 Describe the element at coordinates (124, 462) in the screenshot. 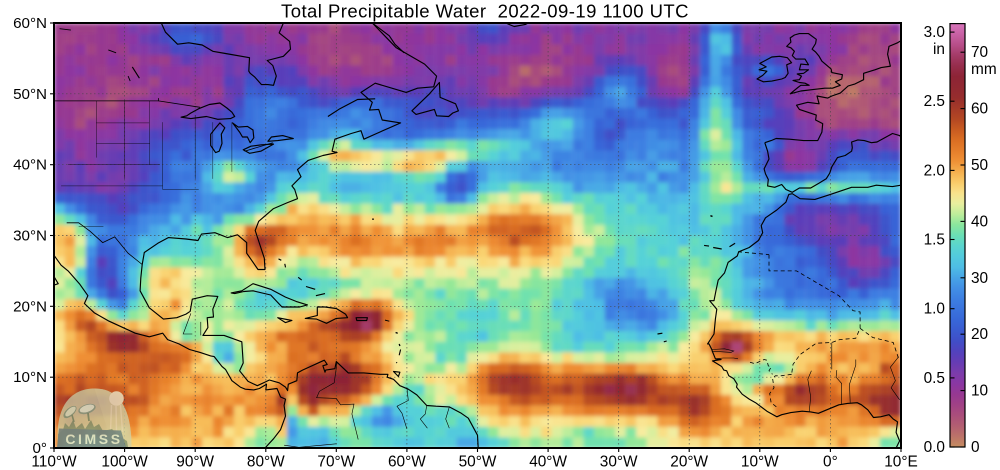

I see `svg-text: 100°W` at that location.